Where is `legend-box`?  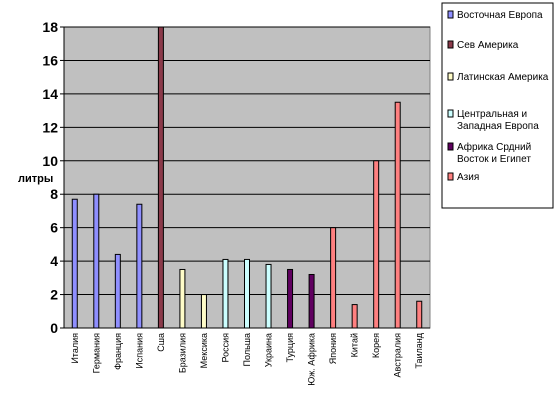
legend-box is located at coordinates (497, 105).